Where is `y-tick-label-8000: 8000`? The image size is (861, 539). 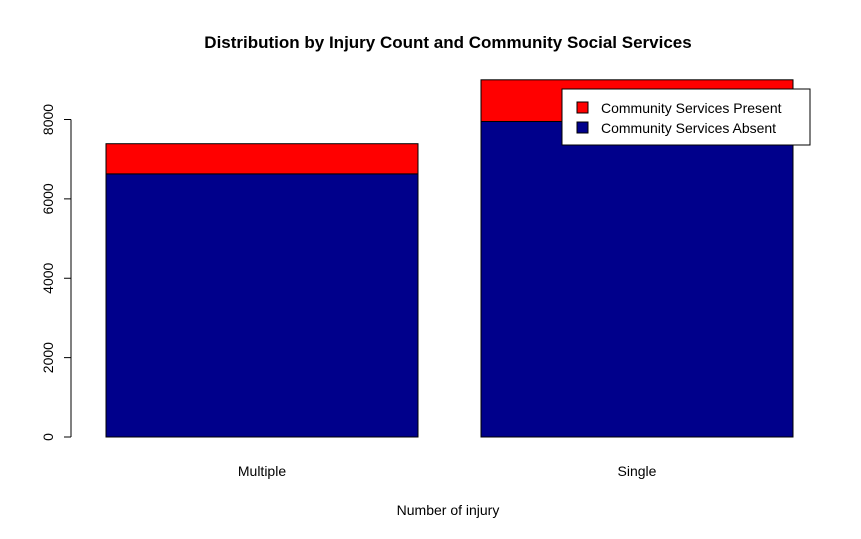
y-tick-label-8000: 8000 is located at coordinates (48, 119).